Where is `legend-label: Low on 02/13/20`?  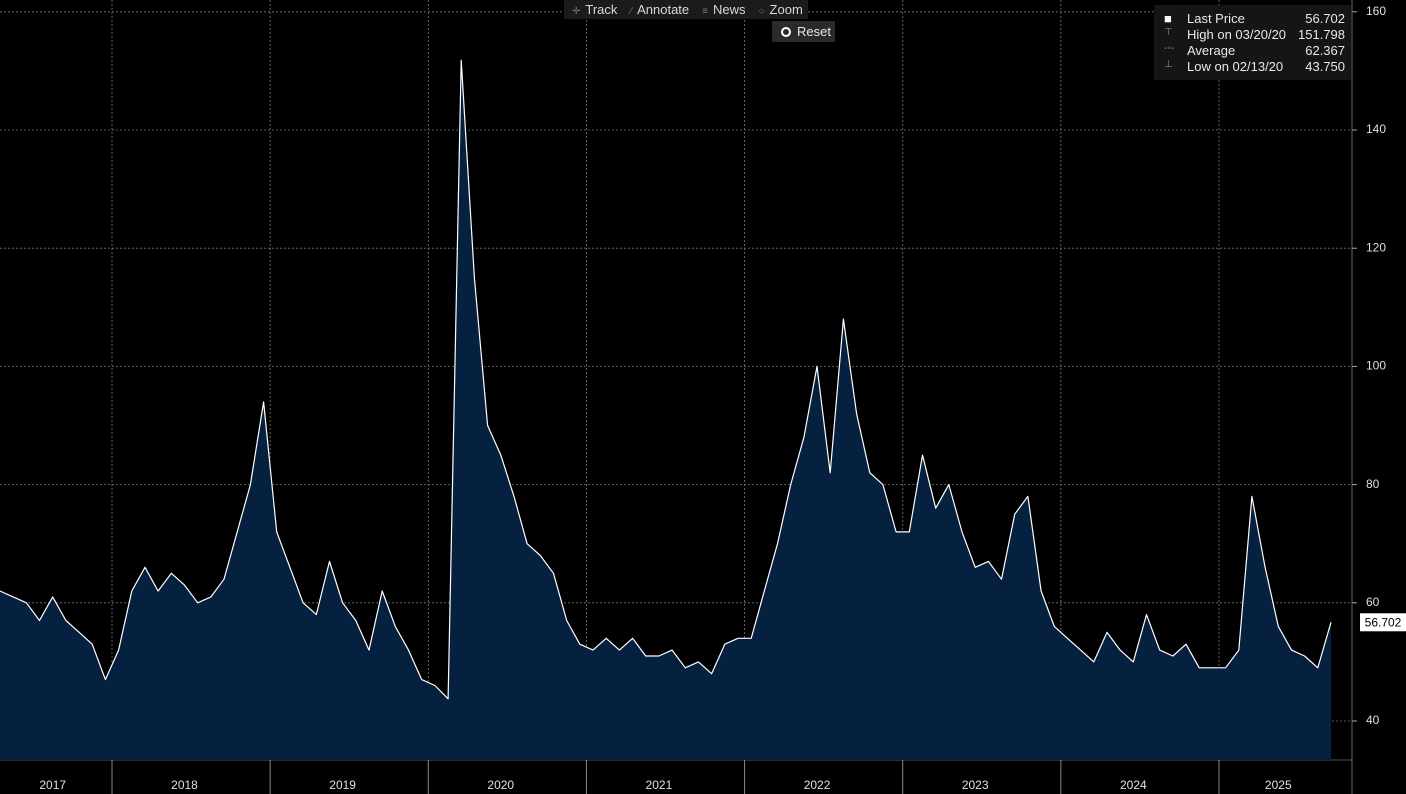 legend-label: Low on 02/13/20 is located at coordinates (1235, 66).